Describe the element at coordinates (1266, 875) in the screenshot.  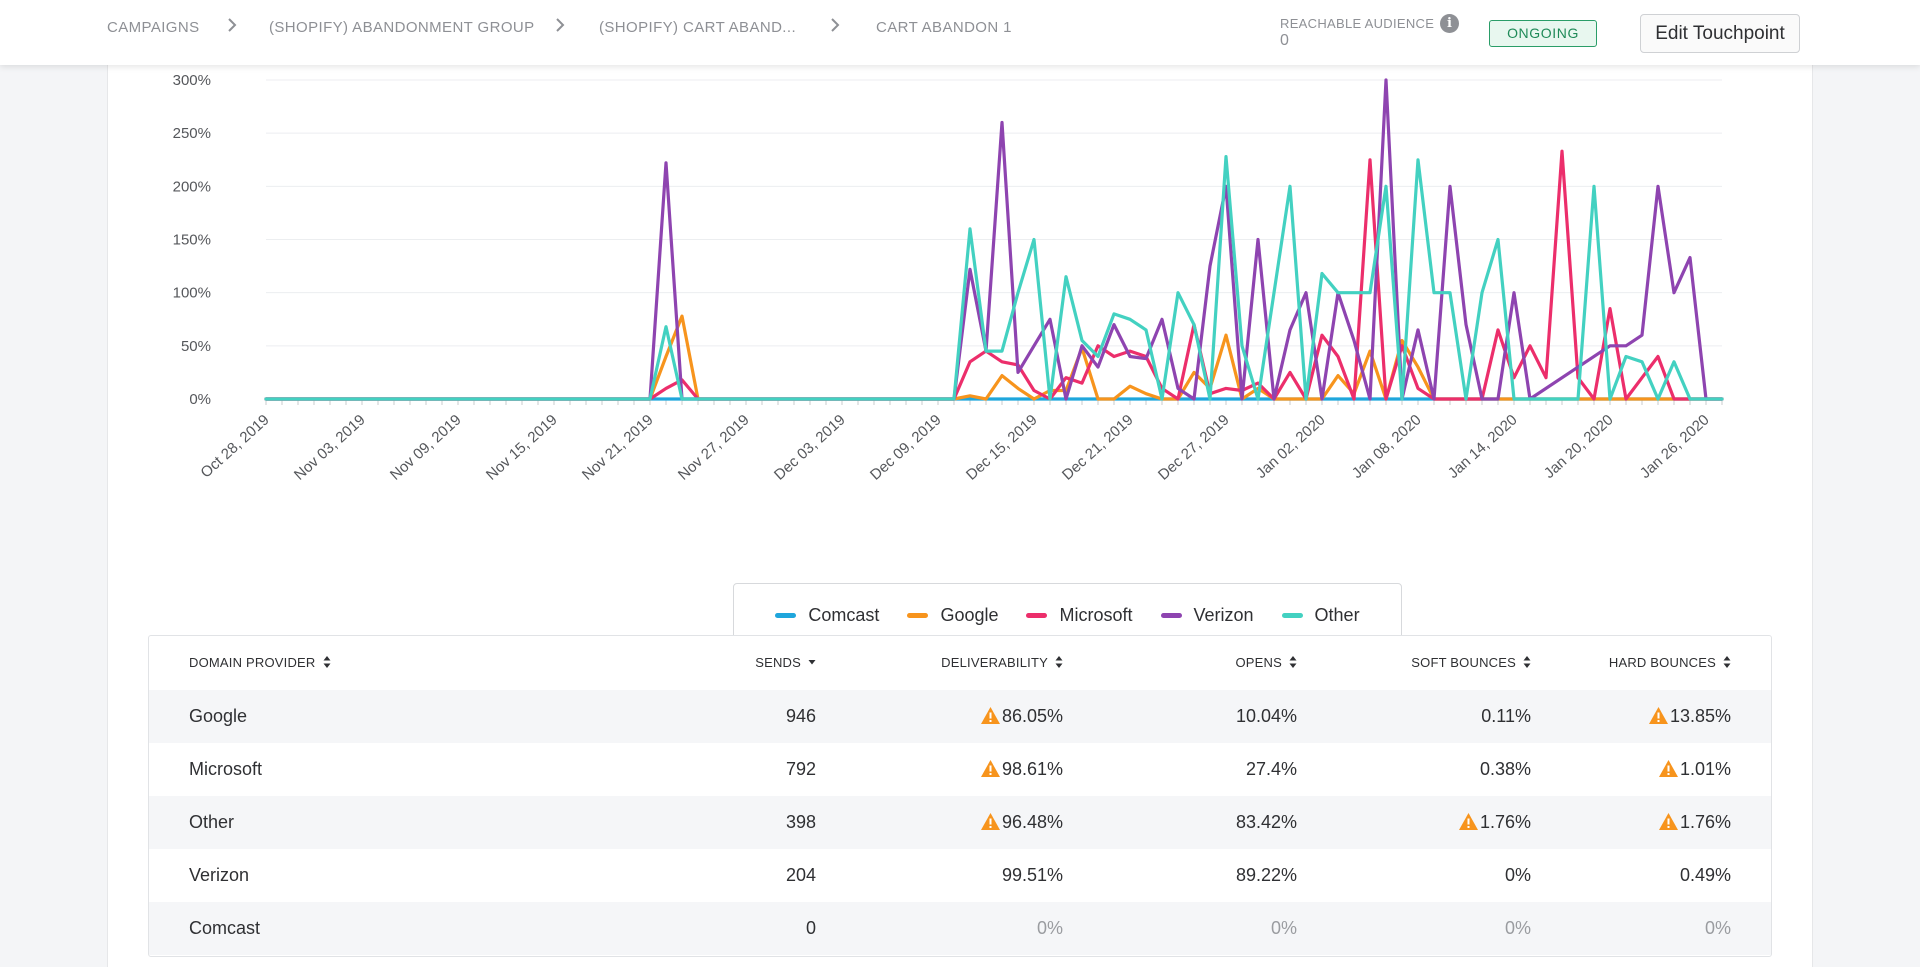
I see `cell-opens: 89.22%` at that location.